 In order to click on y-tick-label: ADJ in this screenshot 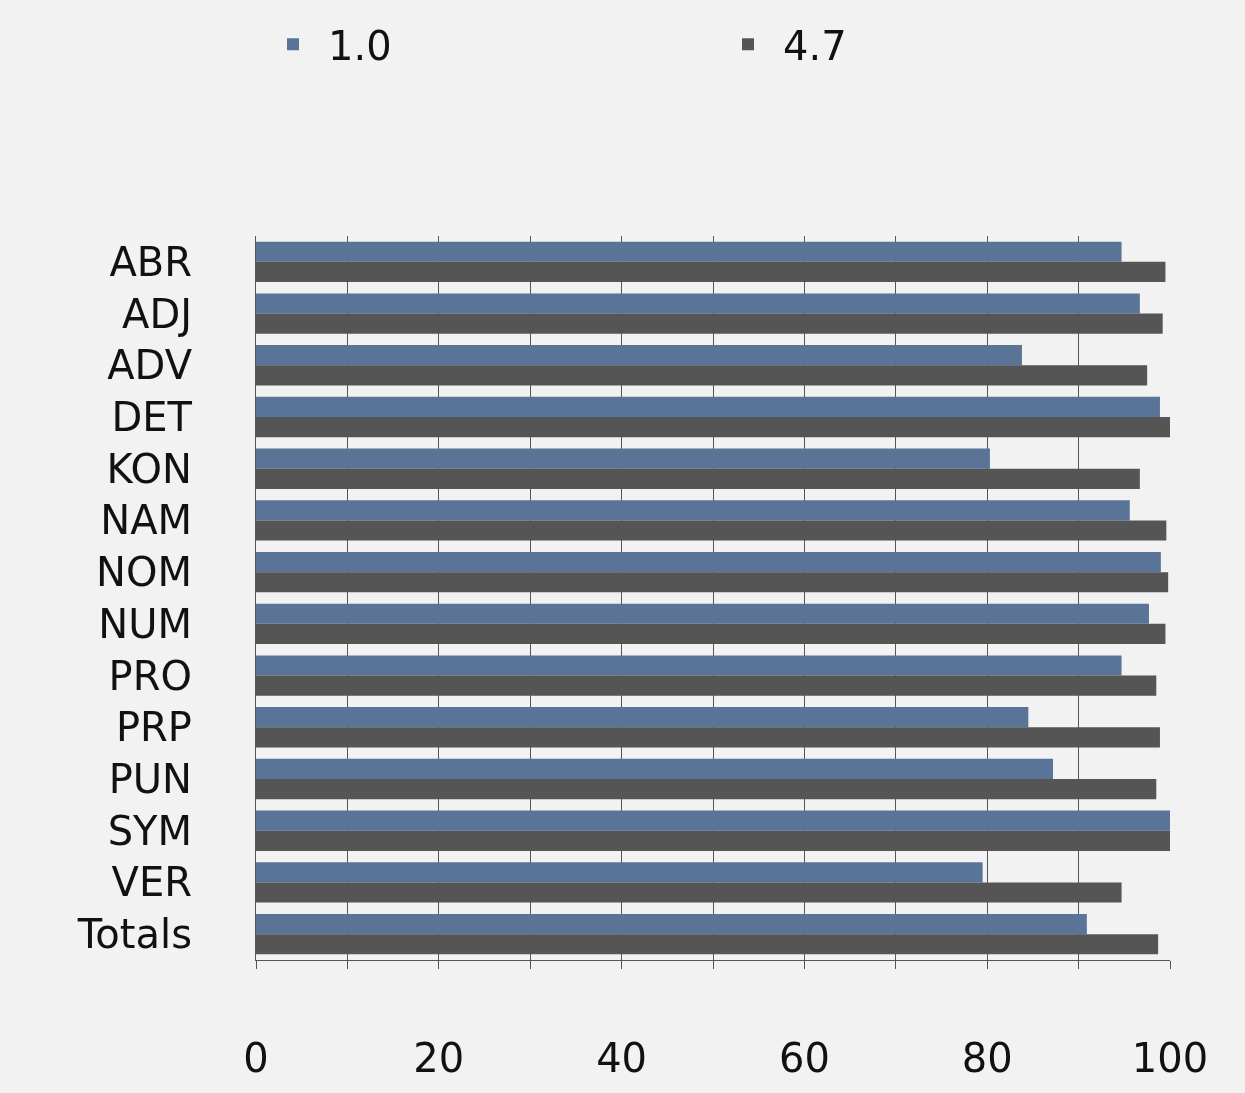, I will do `click(157, 313)`.